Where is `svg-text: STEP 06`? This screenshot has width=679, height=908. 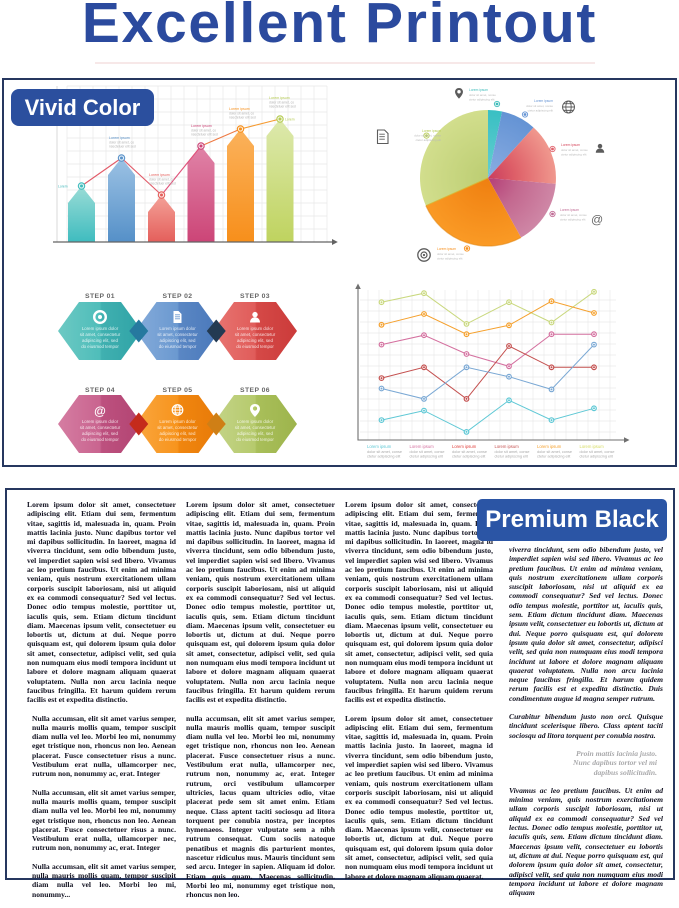
svg-text: STEP 06 is located at coordinates (255, 390).